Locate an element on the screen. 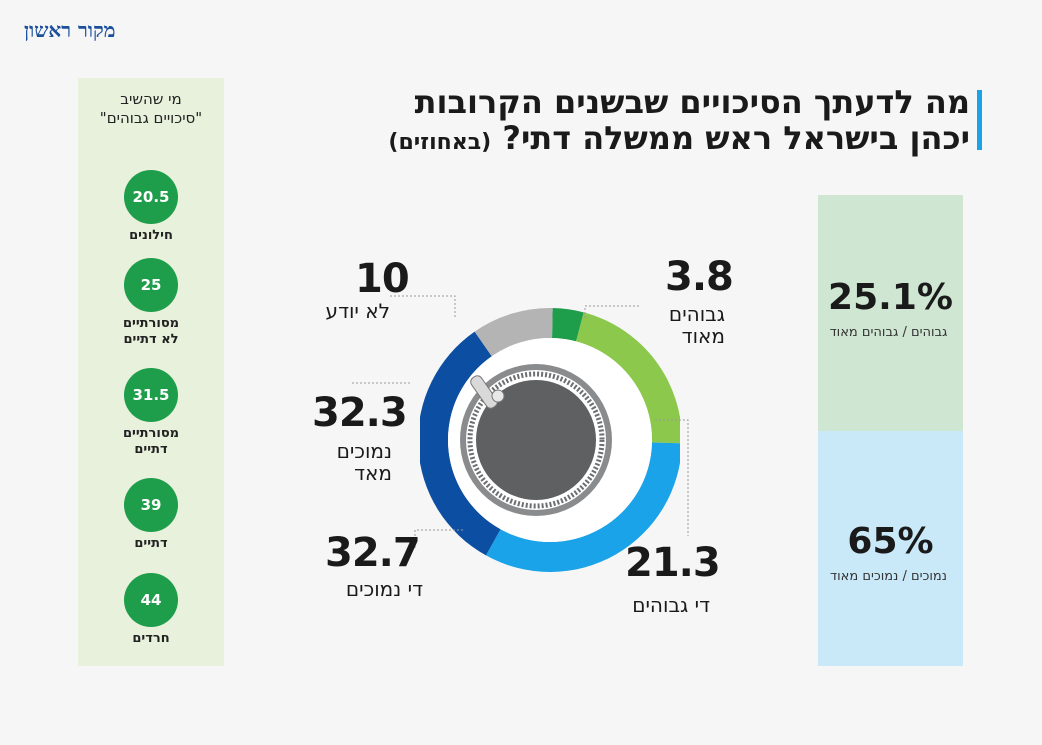 The width and height of the screenshot is (1042, 745). slice-category-line-2: מאד is located at coordinates (373, 473).